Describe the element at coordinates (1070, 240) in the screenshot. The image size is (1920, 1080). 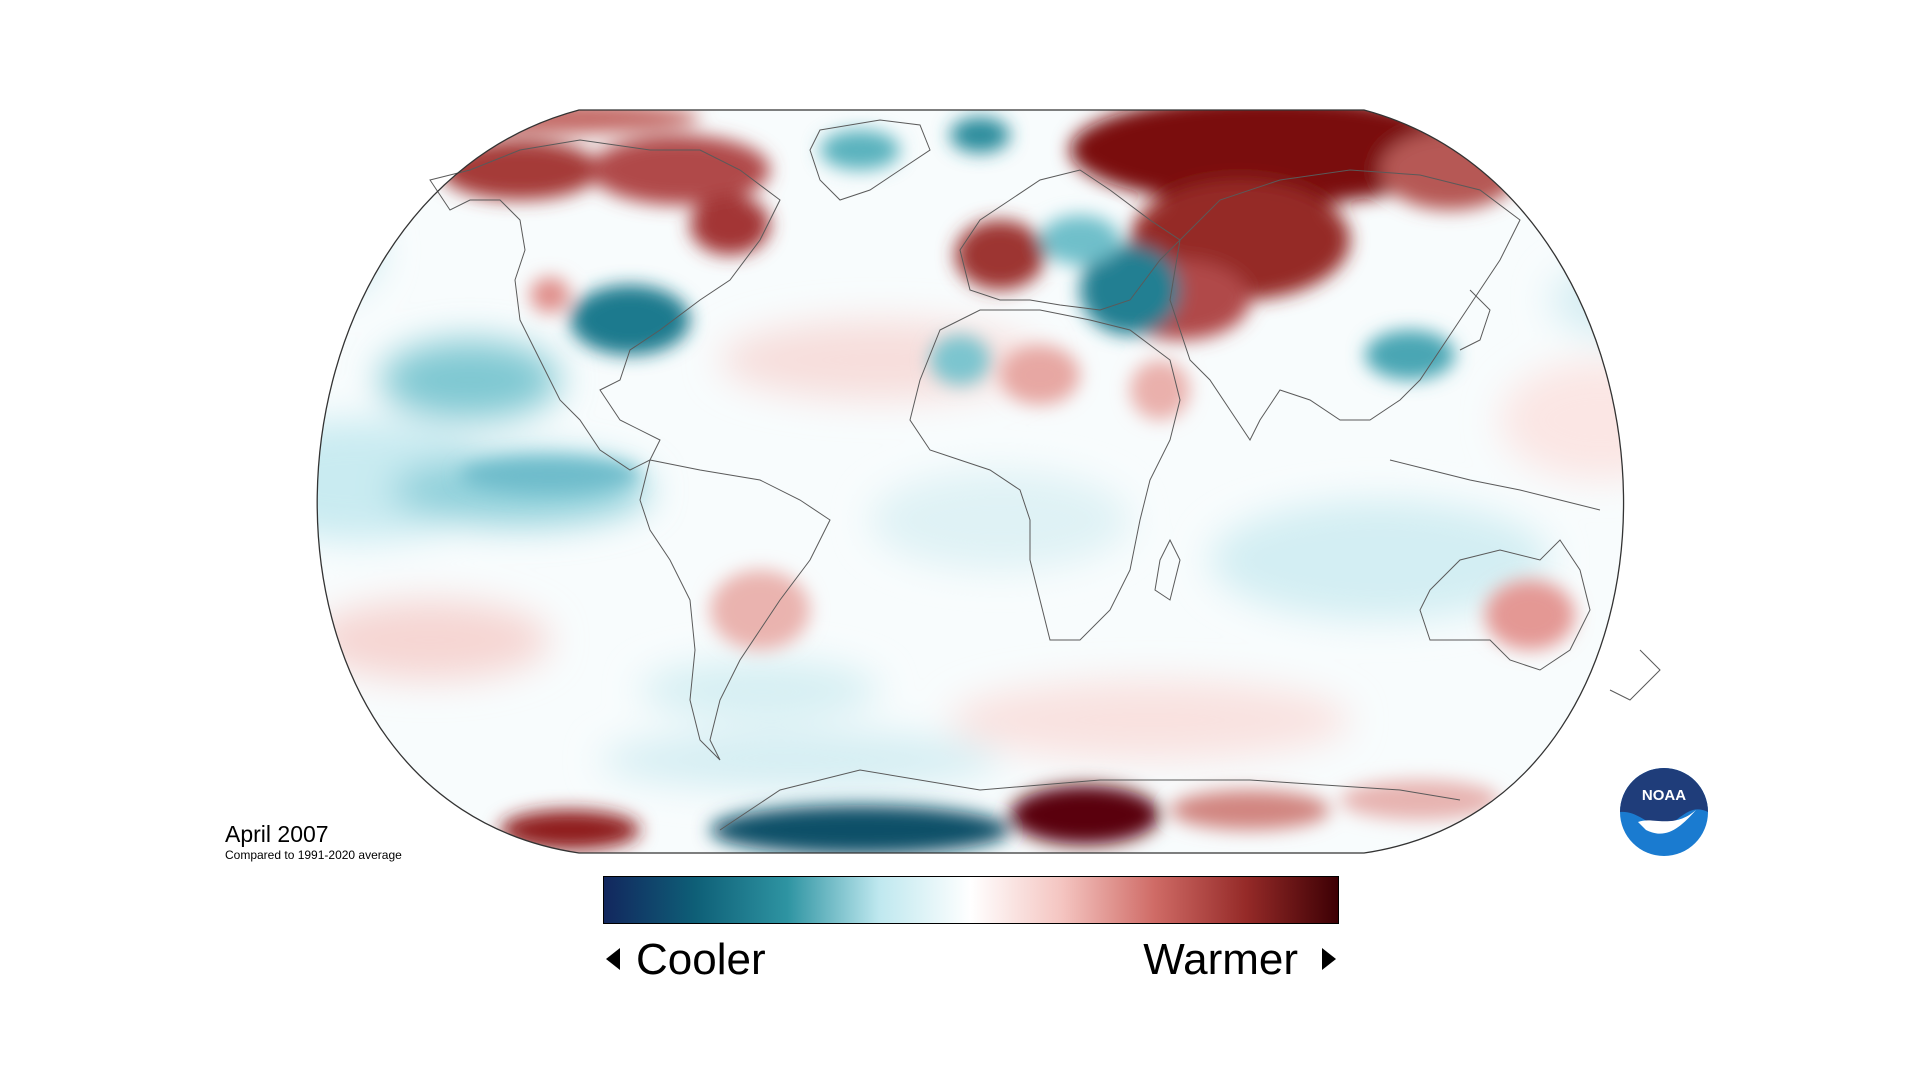
I see `coast-europe` at that location.